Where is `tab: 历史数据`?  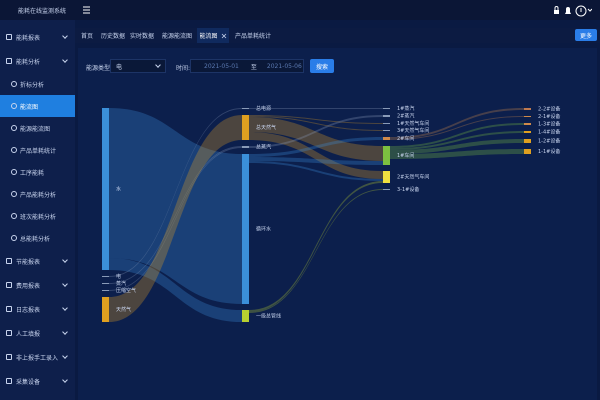
tab: 历史数据 is located at coordinates (113, 35).